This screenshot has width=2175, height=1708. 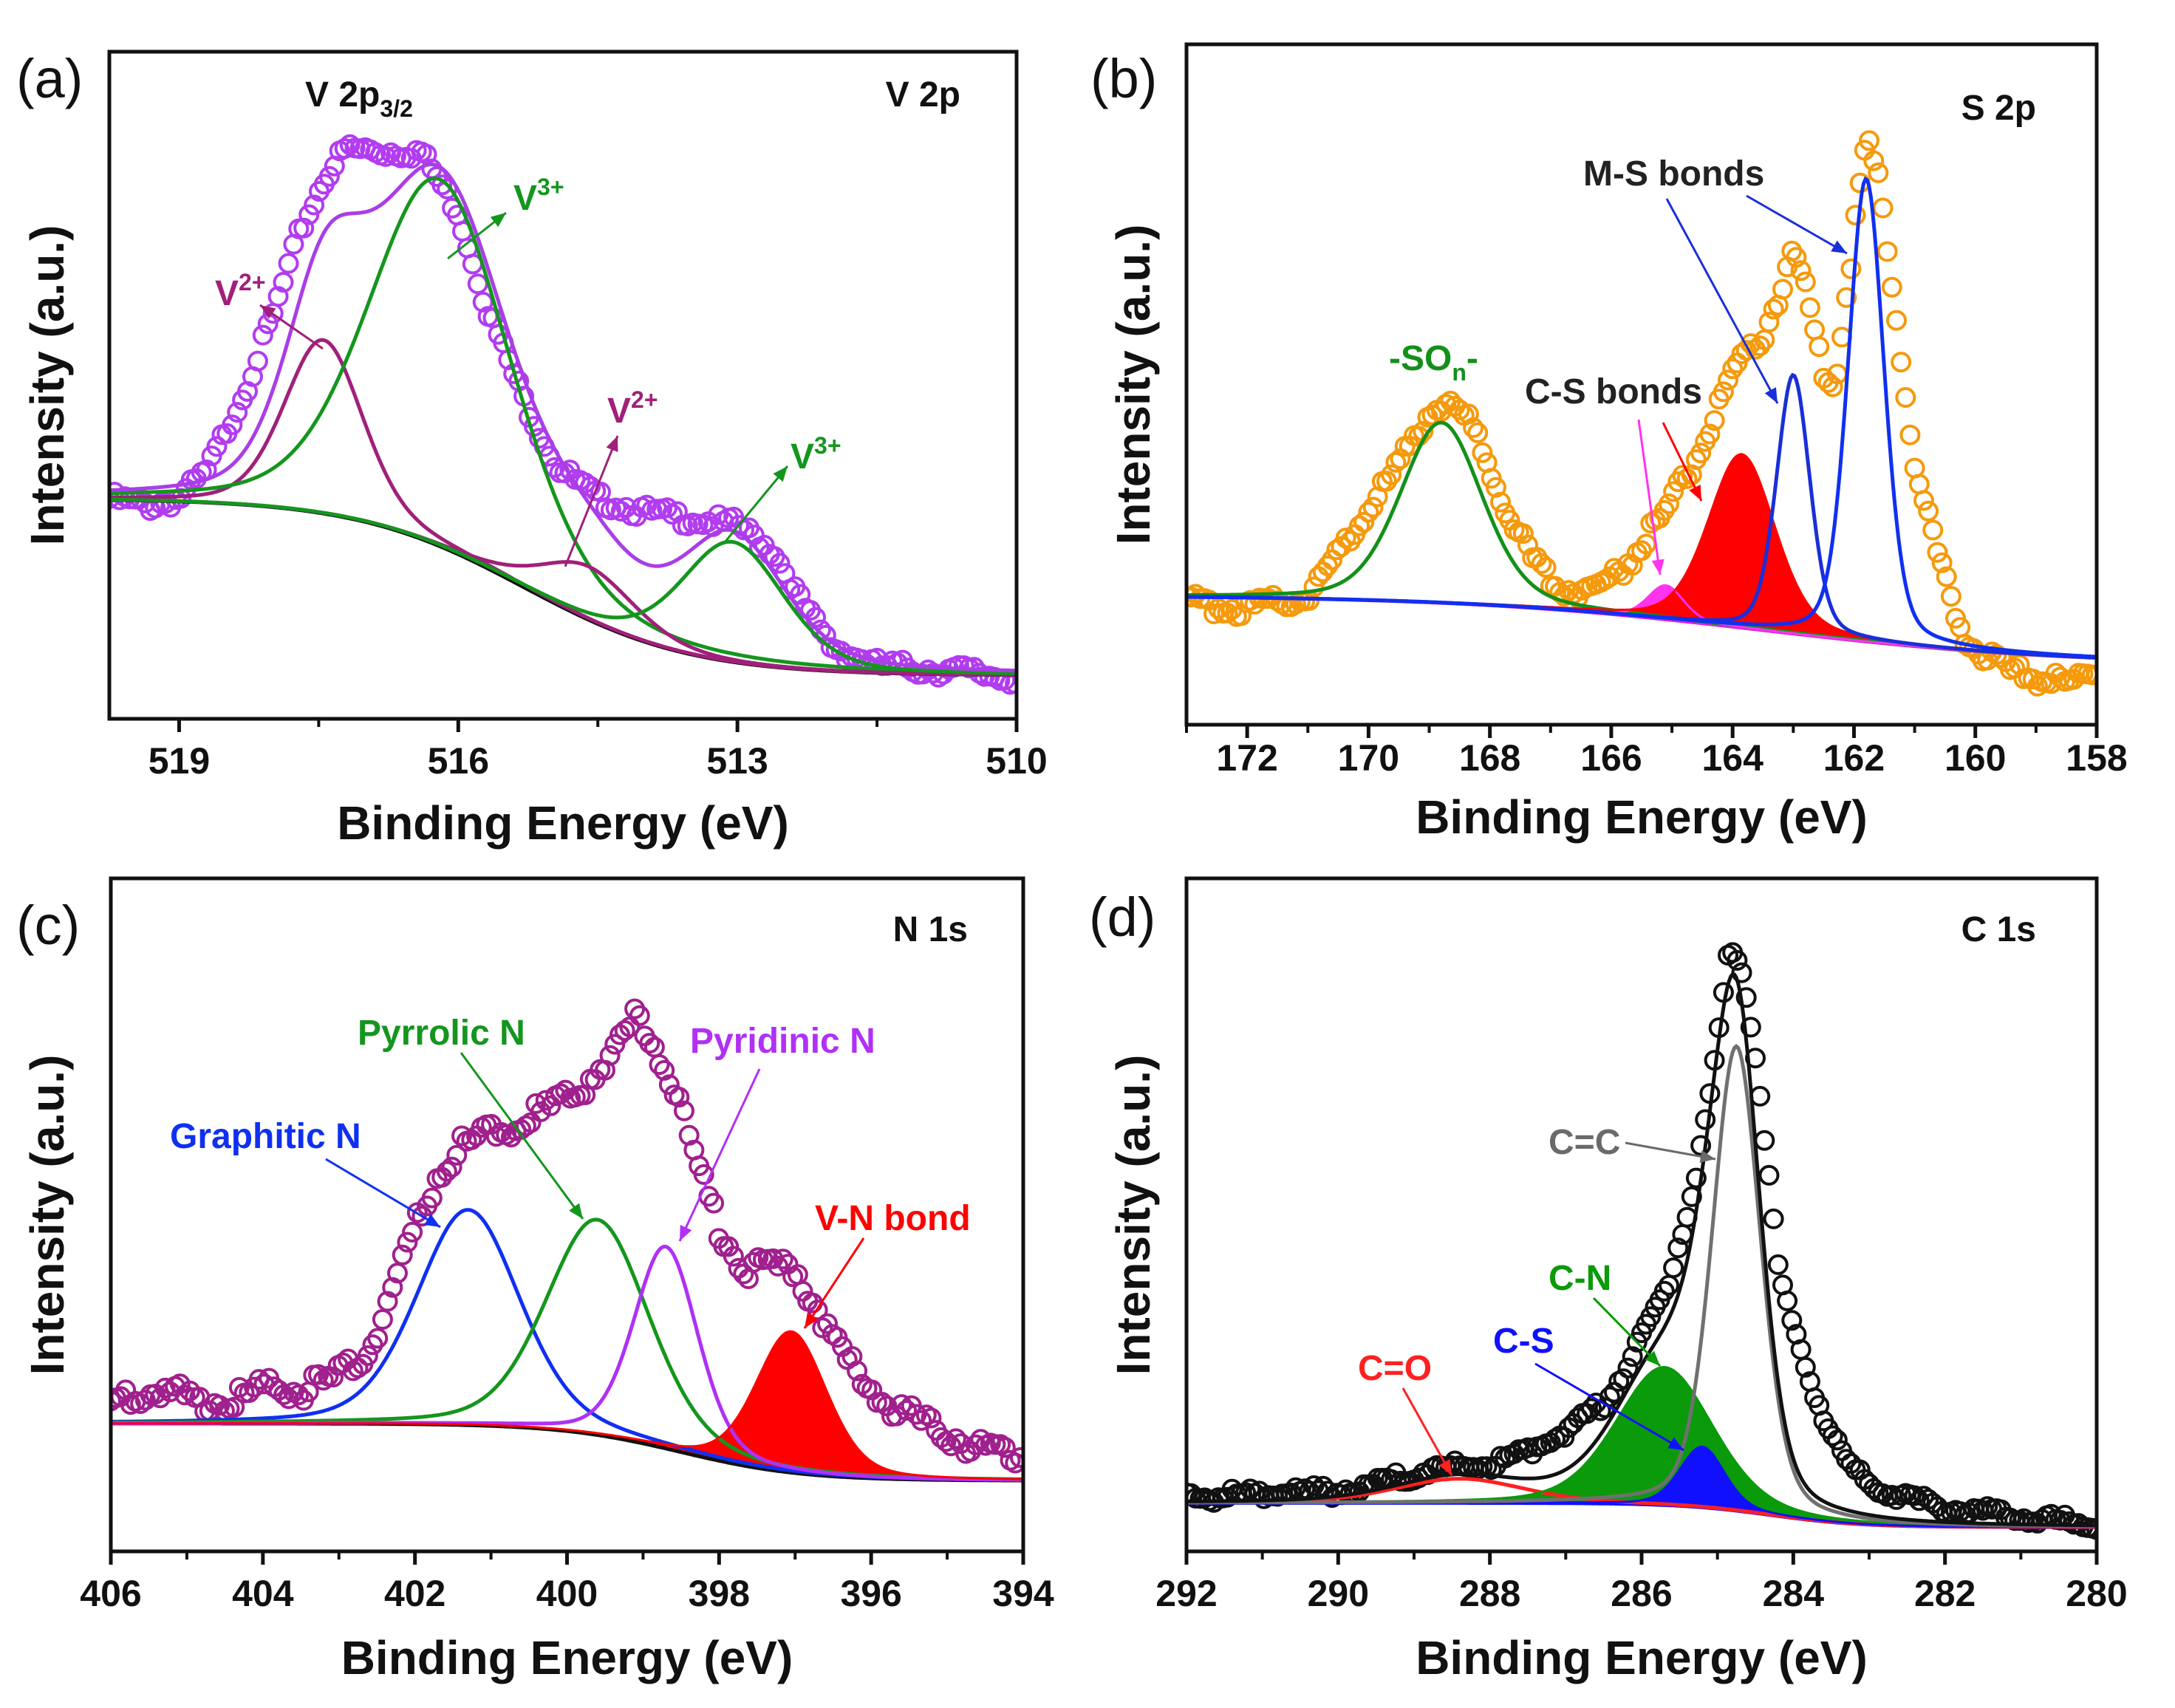 What do you see at coordinates (632, 408) in the screenshot?
I see `annotation-label: V2+` at bounding box center [632, 408].